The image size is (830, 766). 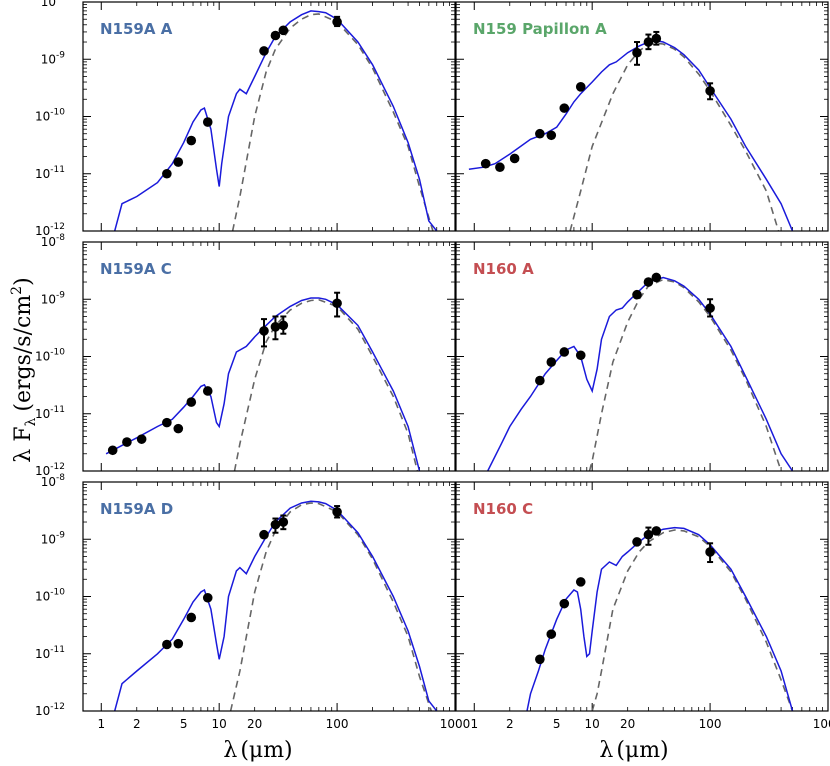 I want to click on x-tick-label: 5, so click(x=184, y=724).